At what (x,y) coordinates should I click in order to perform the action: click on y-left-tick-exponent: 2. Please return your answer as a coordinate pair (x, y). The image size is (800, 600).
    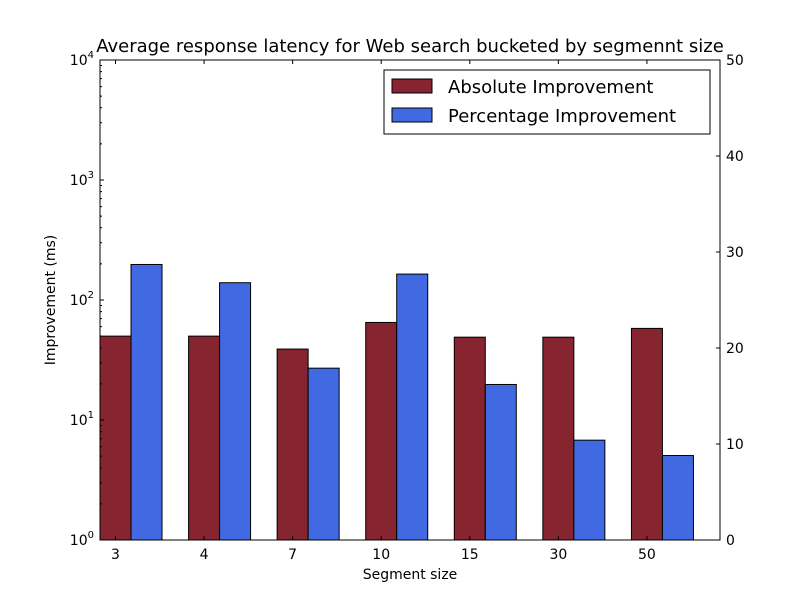
    Looking at the image, I should click on (91, 295).